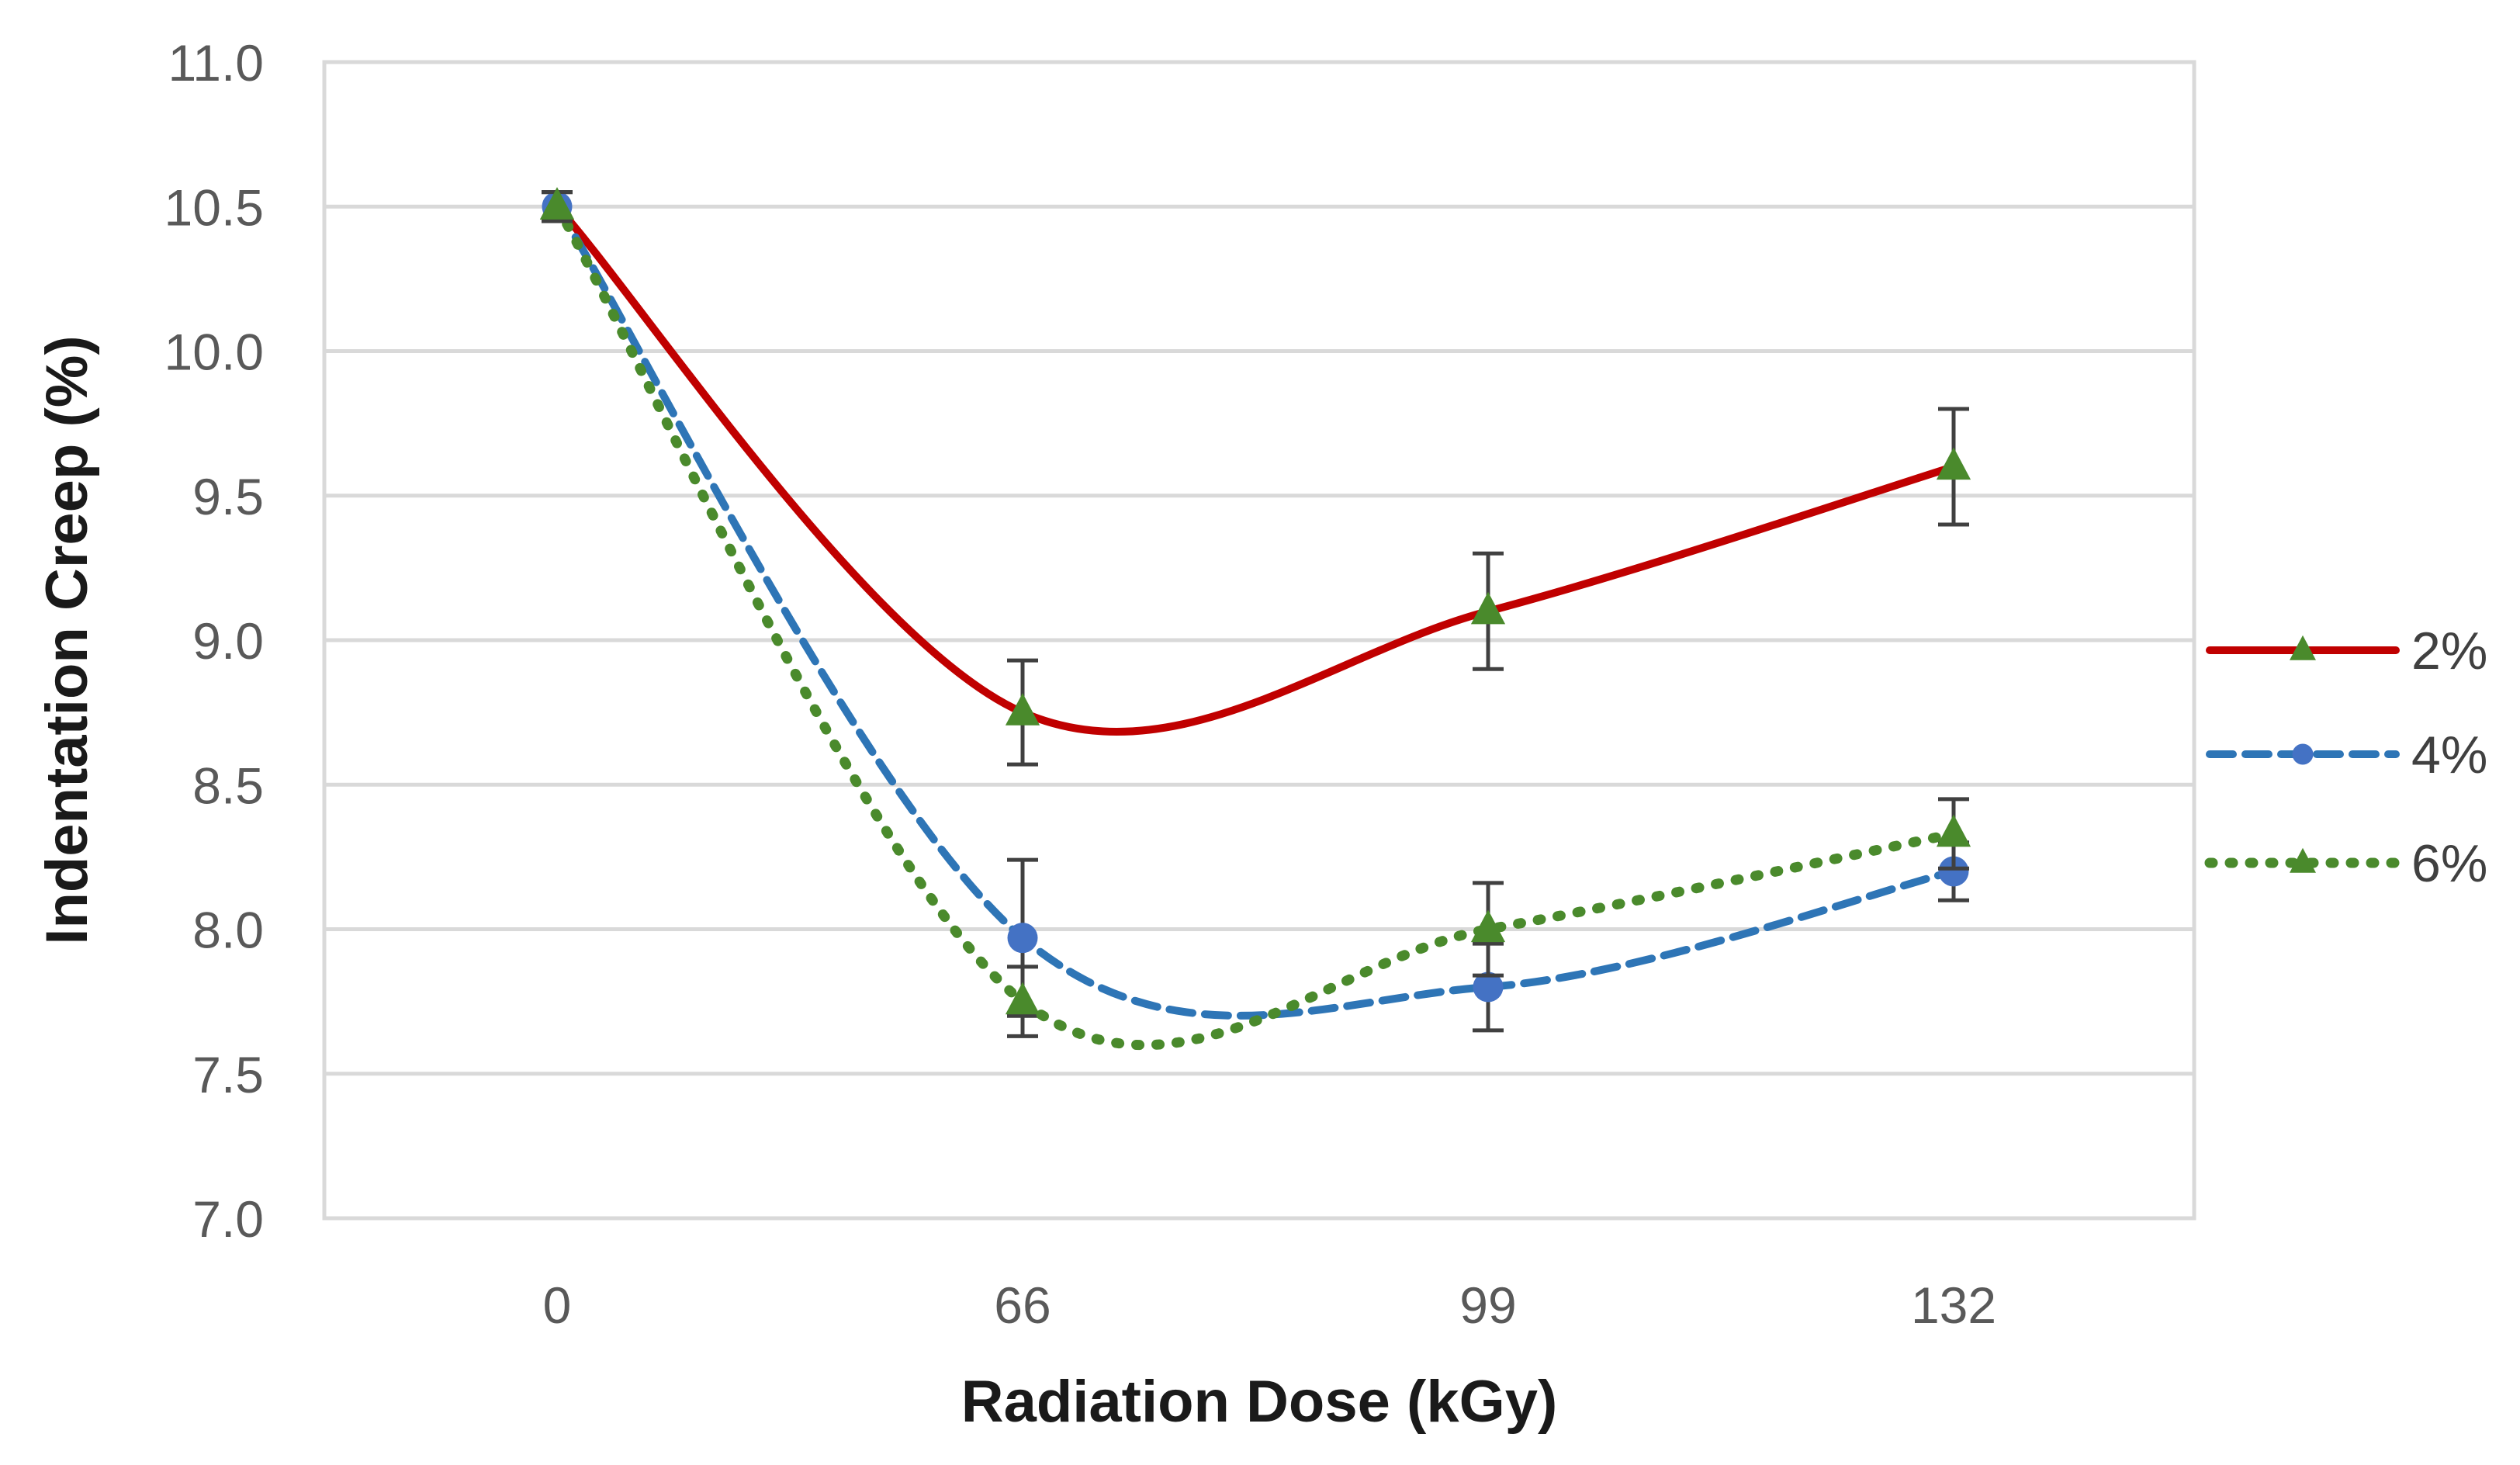 This screenshot has height=1465, width=2520. Describe the element at coordinates (1022, 1305) in the screenshot. I see `x-tick-label: 66` at that location.